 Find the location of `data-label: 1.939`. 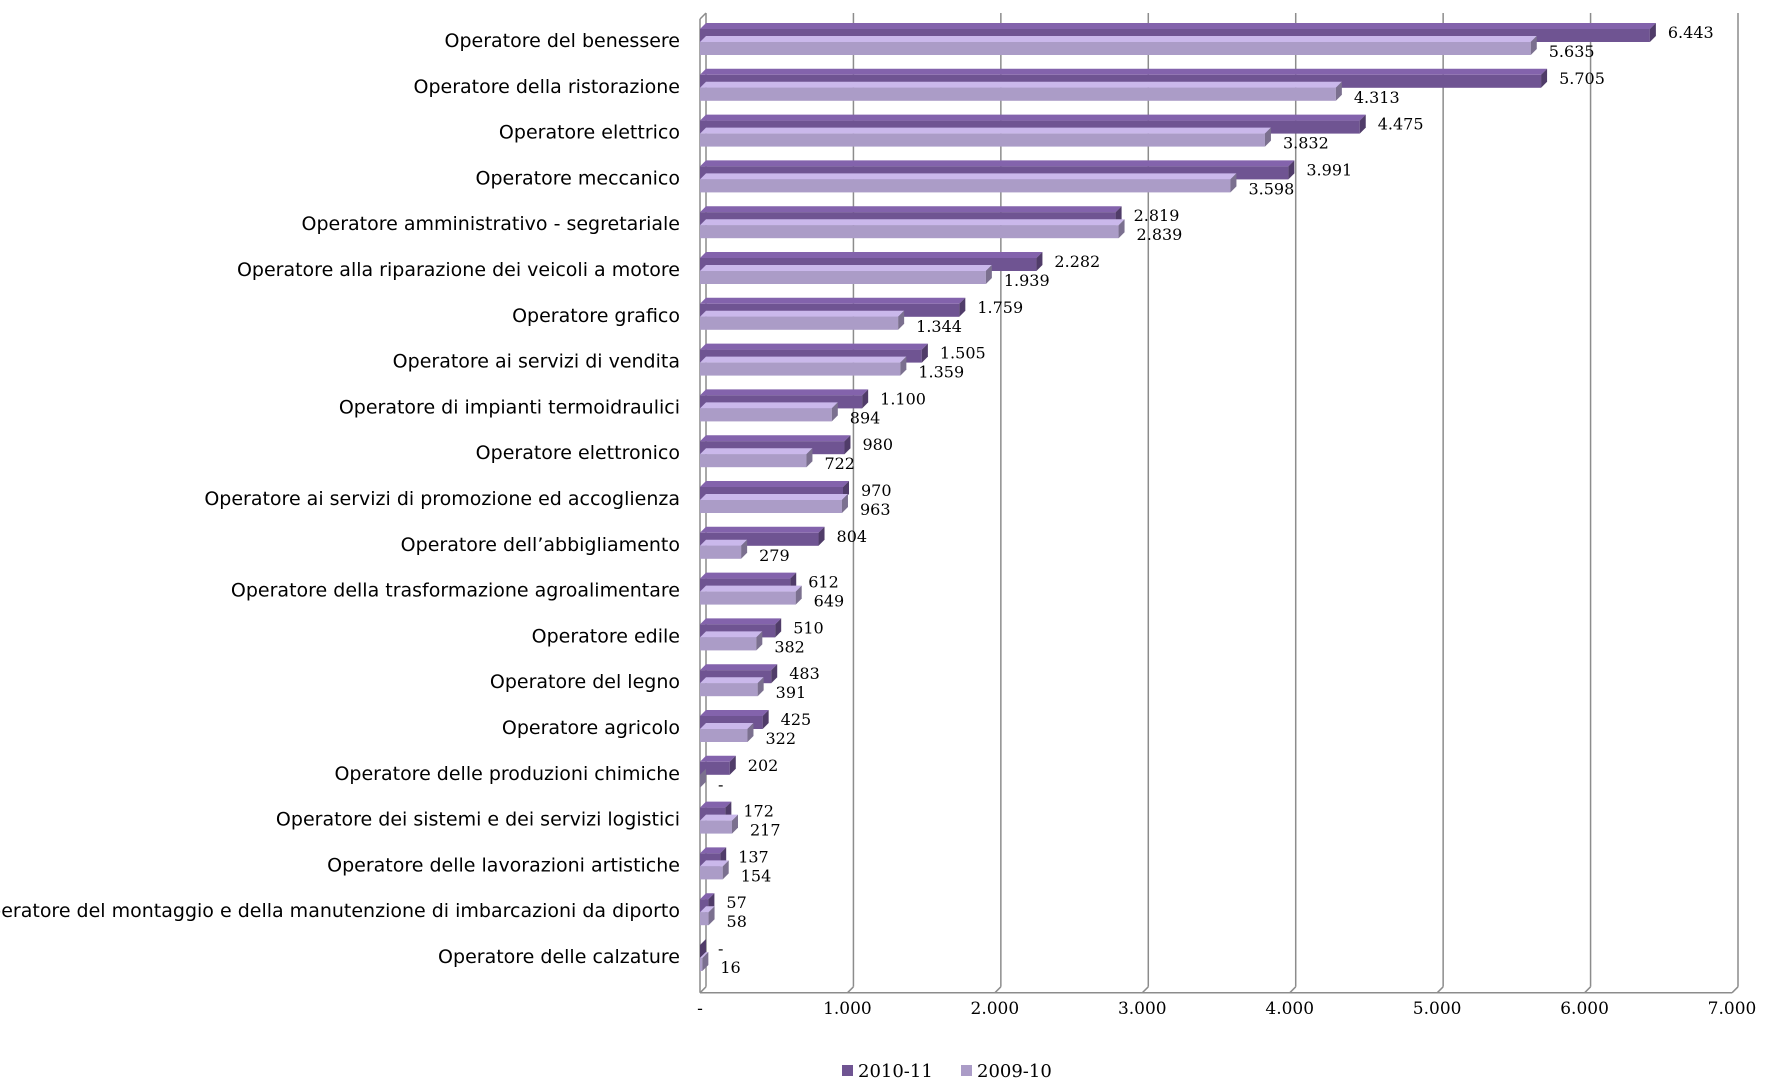

data-label: 1.939 is located at coordinates (1027, 280).